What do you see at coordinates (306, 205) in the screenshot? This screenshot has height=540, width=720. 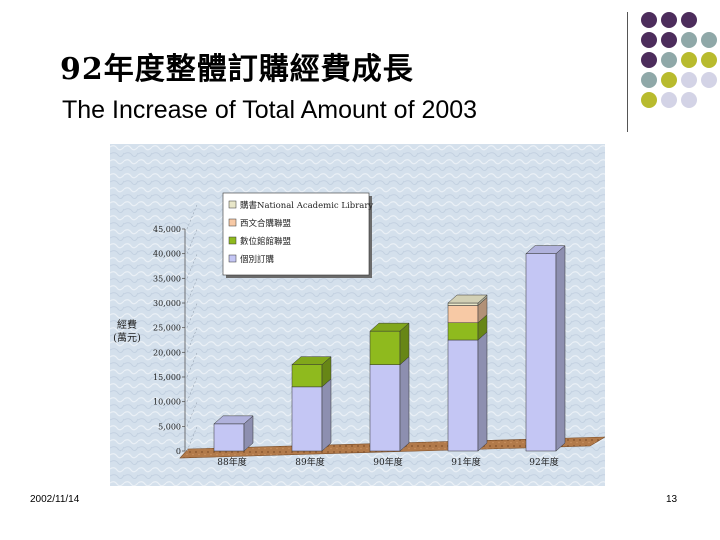 I see `legend-label: 購書National Academic Library` at bounding box center [306, 205].